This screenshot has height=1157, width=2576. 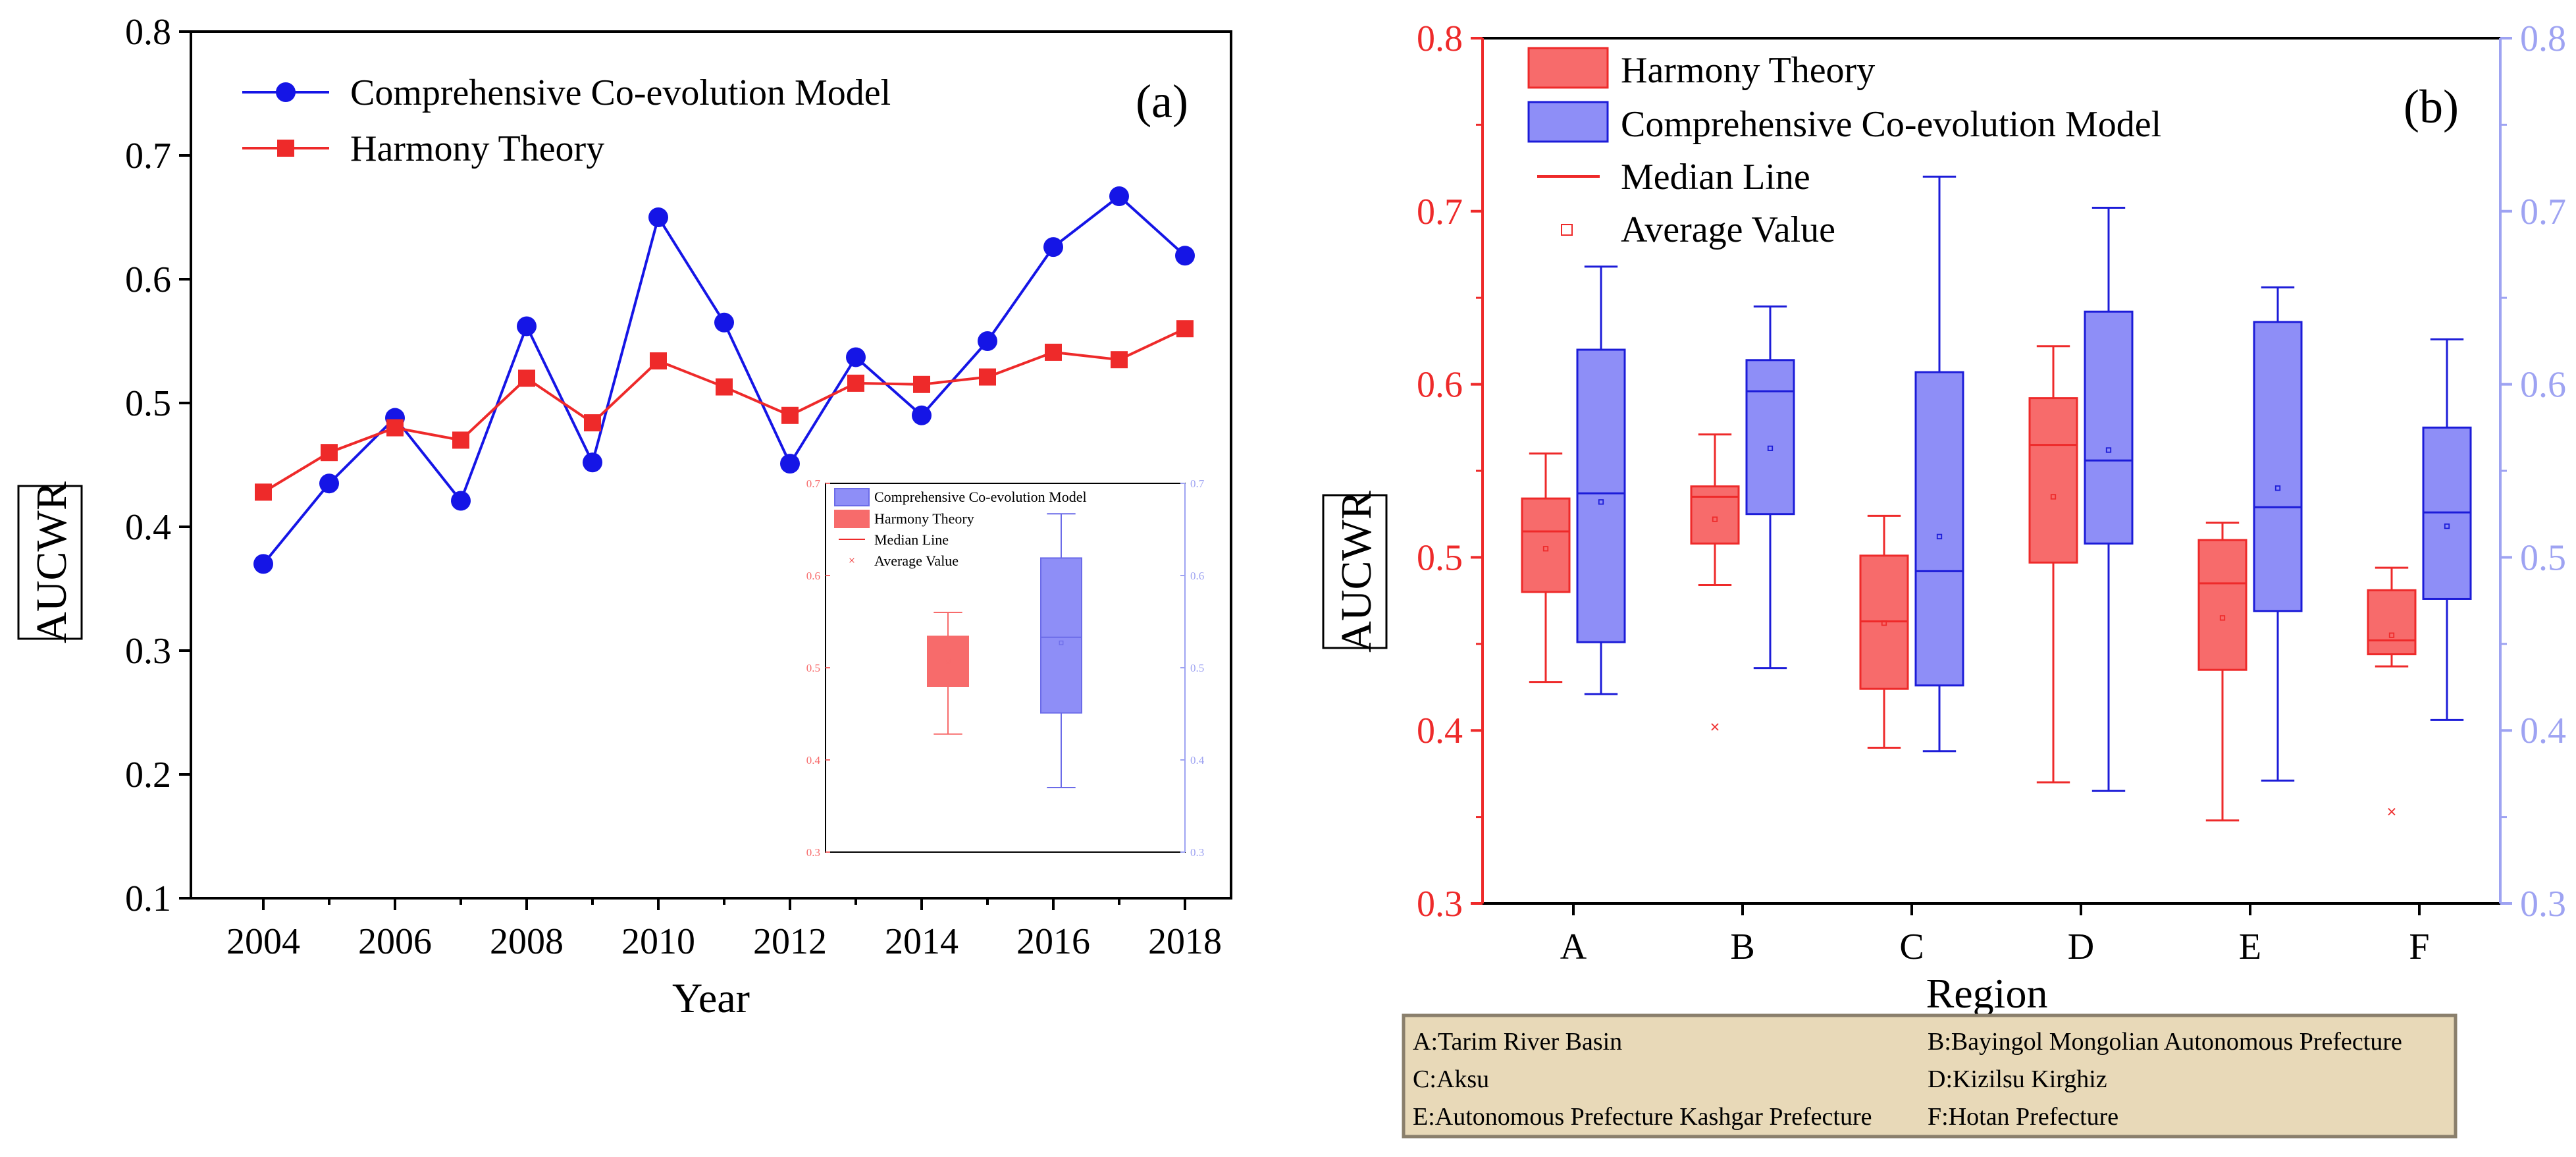 I want to click on y-tick-label-a: 0.7, so click(x=148, y=156).